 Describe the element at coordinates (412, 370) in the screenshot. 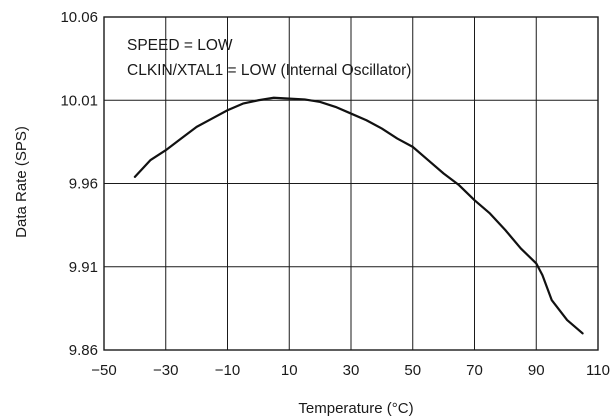

I see `x-tick-label: 50` at that location.